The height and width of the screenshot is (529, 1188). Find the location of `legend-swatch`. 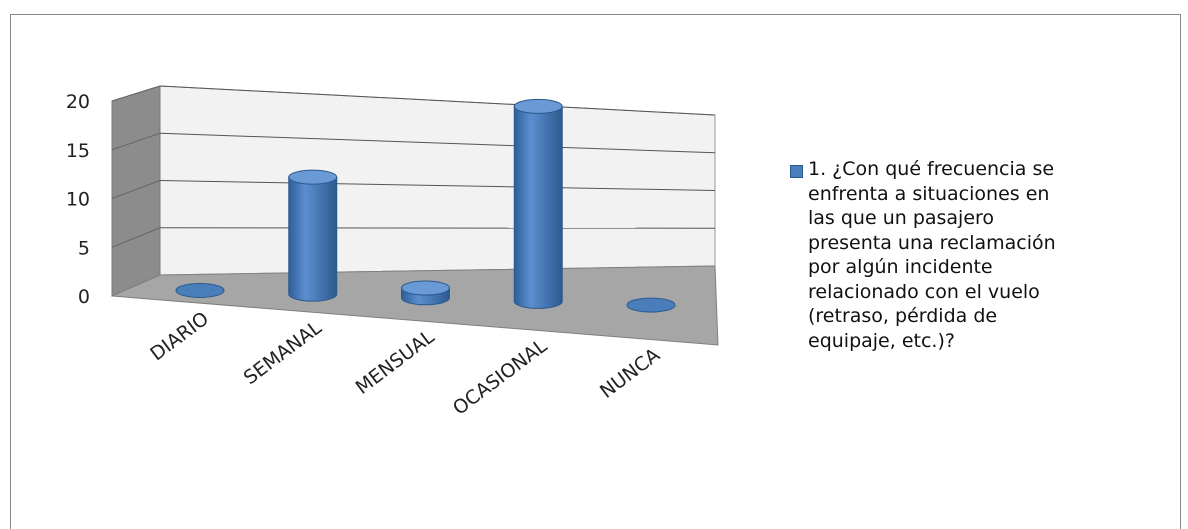

legend-swatch is located at coordinates (796, 171).